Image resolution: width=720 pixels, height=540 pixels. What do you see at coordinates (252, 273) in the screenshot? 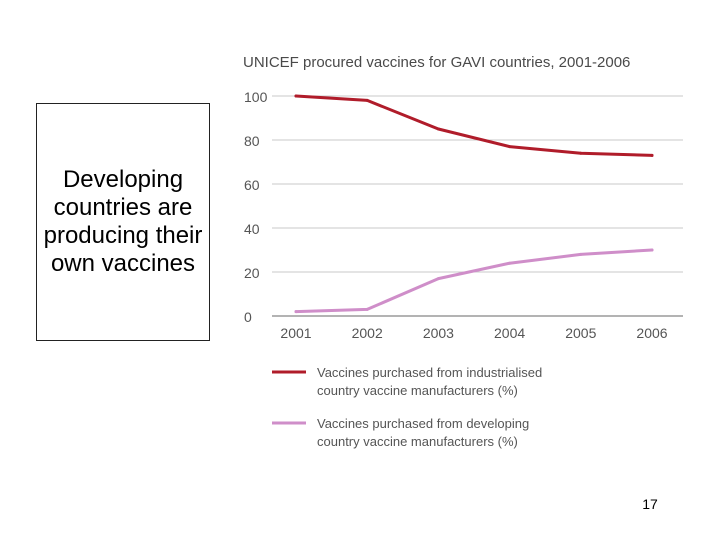
I see `y-tick-label: 20` at bounding box center [252, 273].